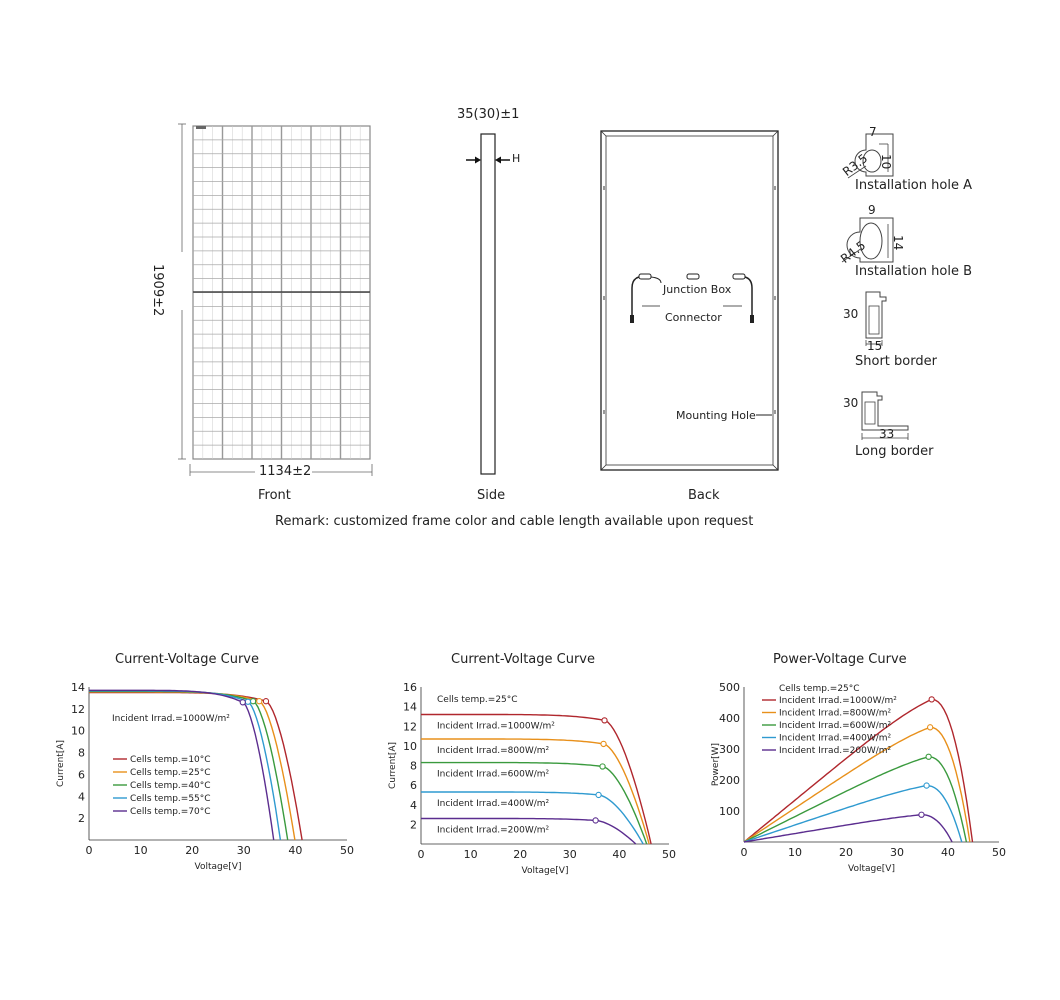  I want to click on series-label: Incident Irrad.=600W/m², so click(493, 775).